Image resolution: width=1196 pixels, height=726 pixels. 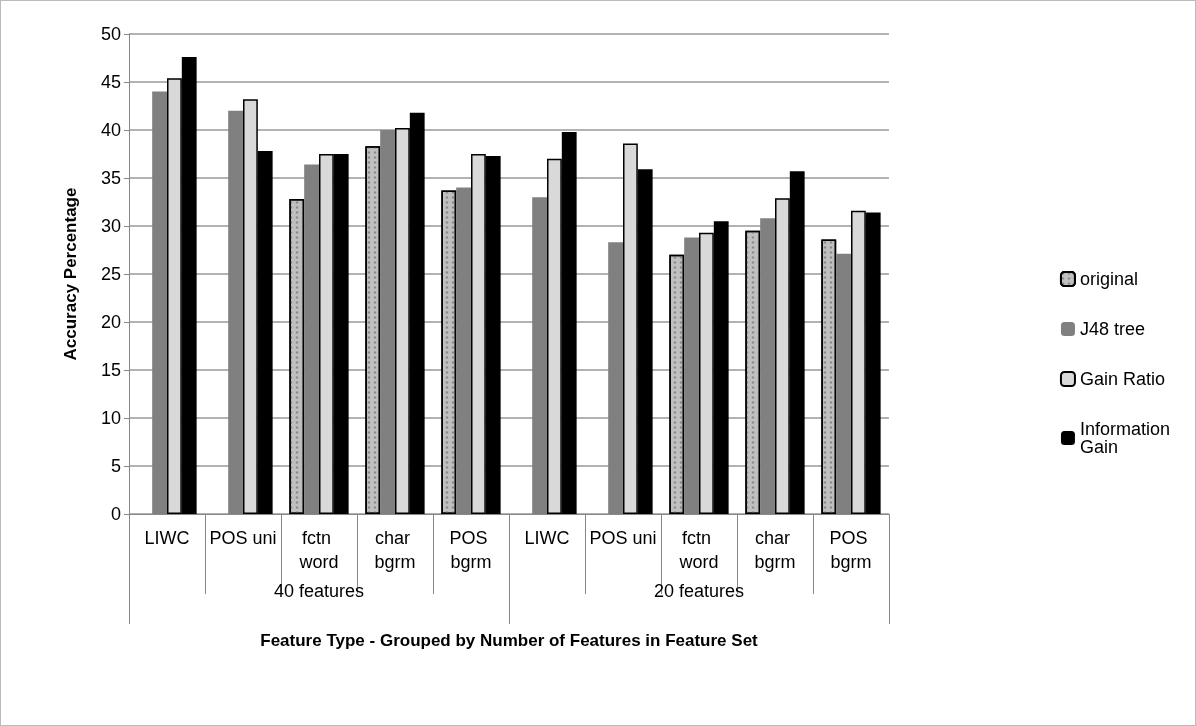 I want to click on x-axis-title: Feature Type - Grouped by Number of Features in Feature Set, so click(x=509, y=640).